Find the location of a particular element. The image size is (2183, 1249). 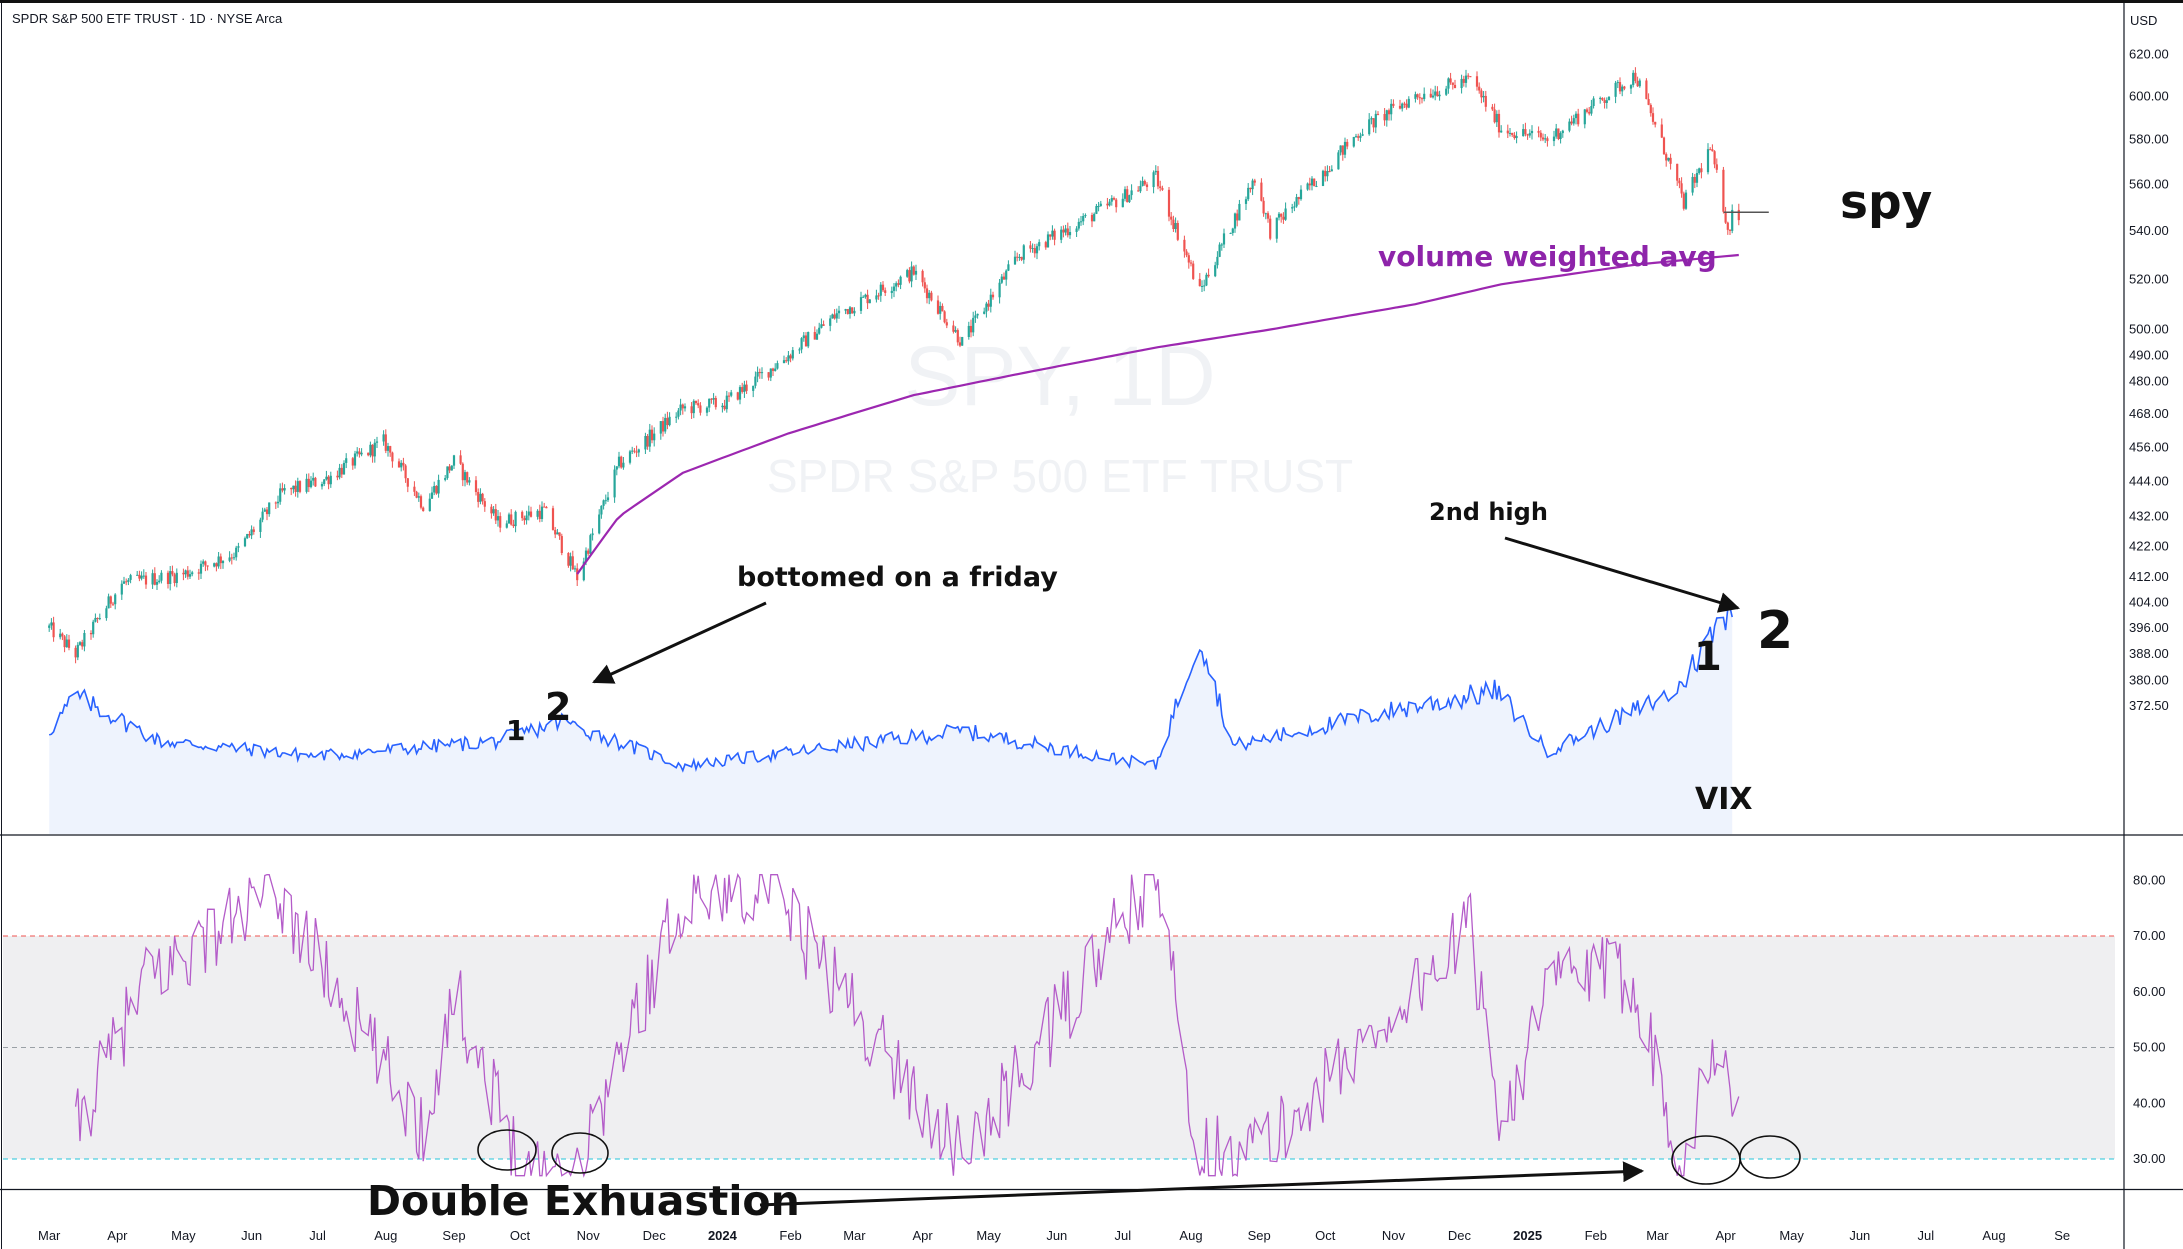

left-1-label: 1 is located at coordinates (515, 730).